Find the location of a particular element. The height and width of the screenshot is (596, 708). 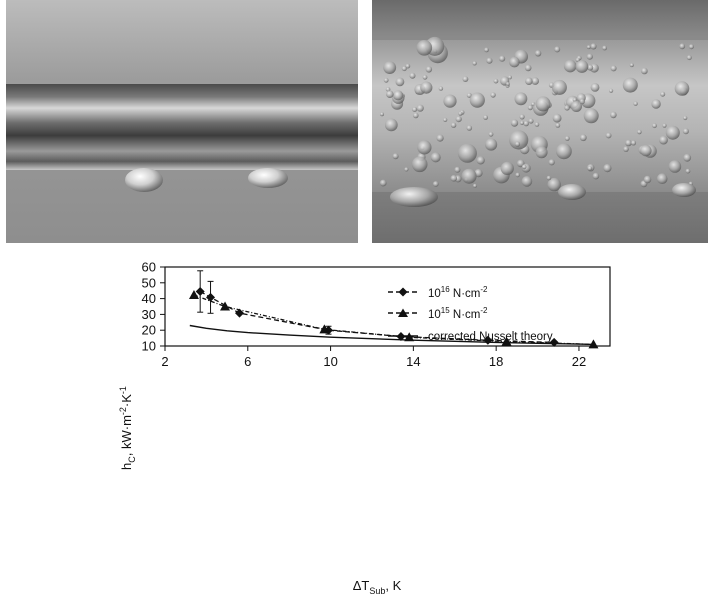

y-tick-label: 50 is located at coordinates (149, 282).